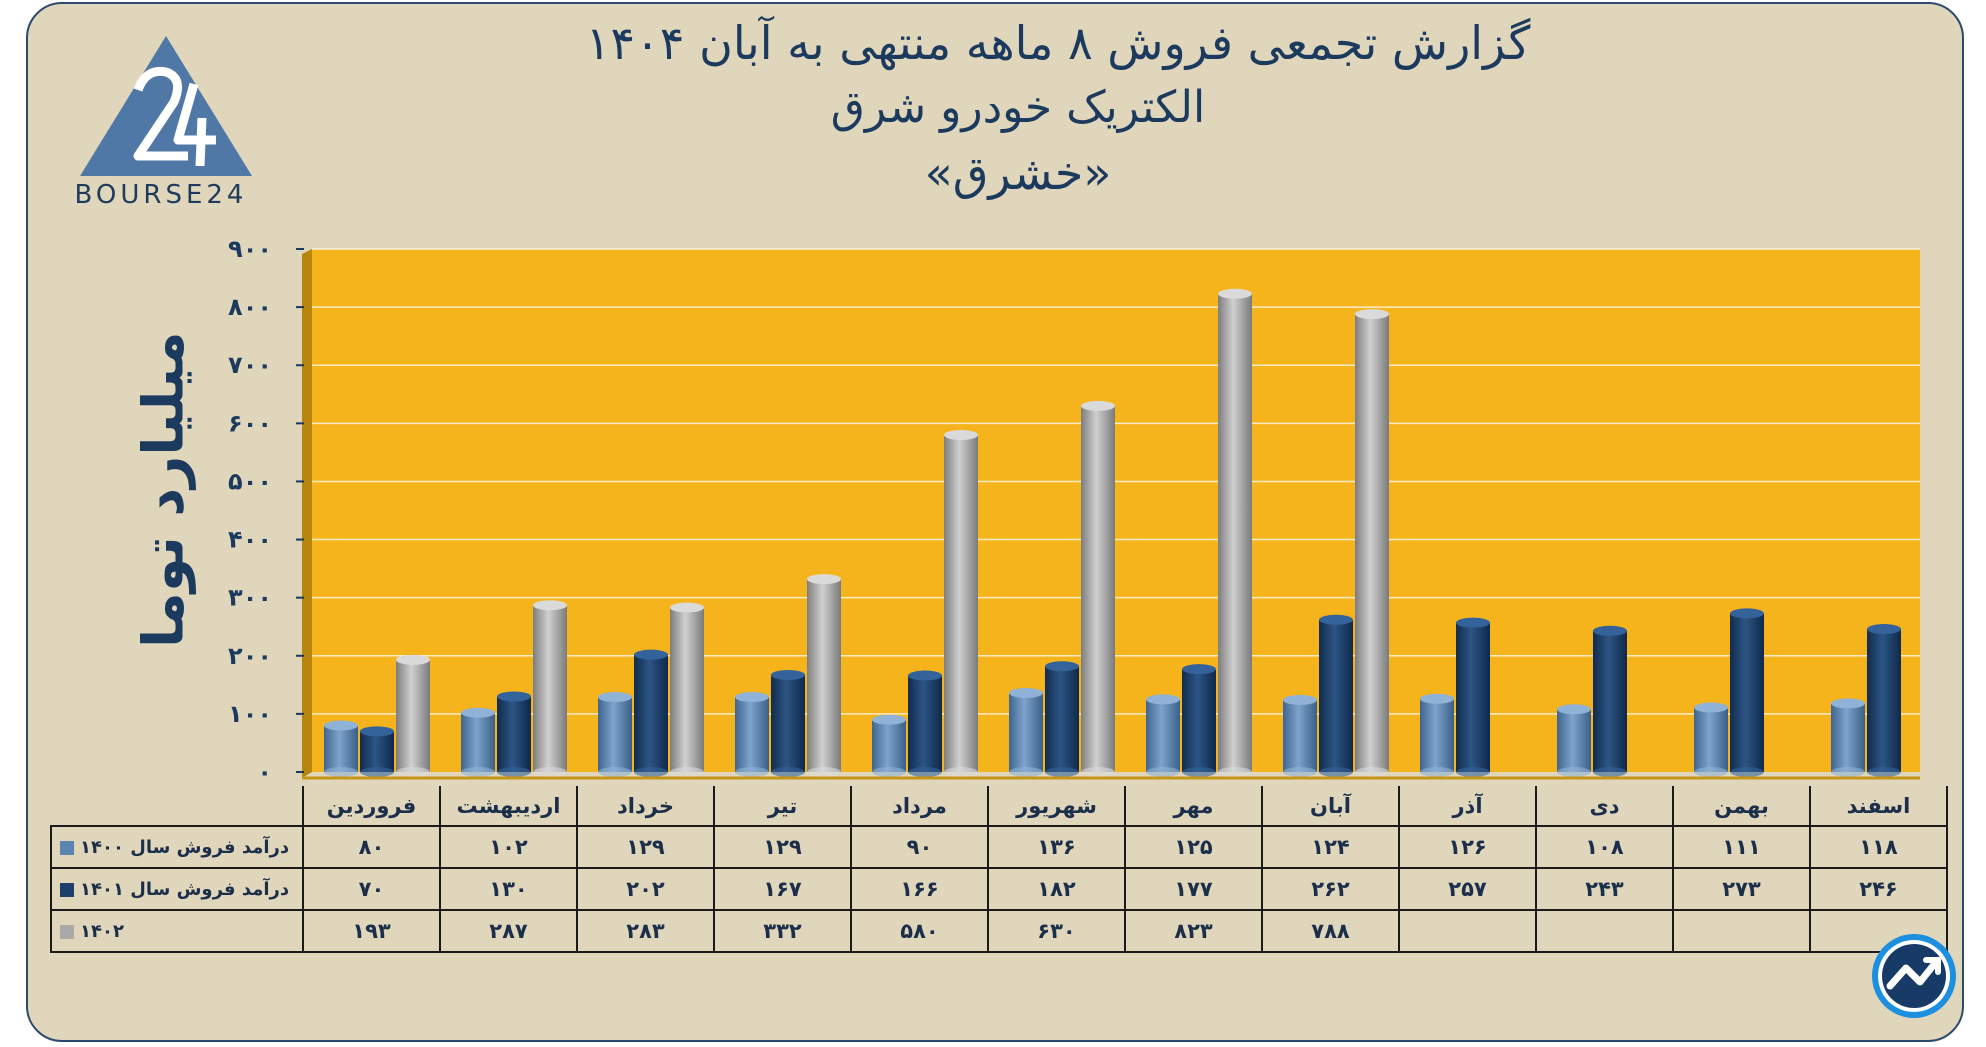  I want to click on legend-label: درآمد فروش سال ۱۴۰۱, so click(185, 889).